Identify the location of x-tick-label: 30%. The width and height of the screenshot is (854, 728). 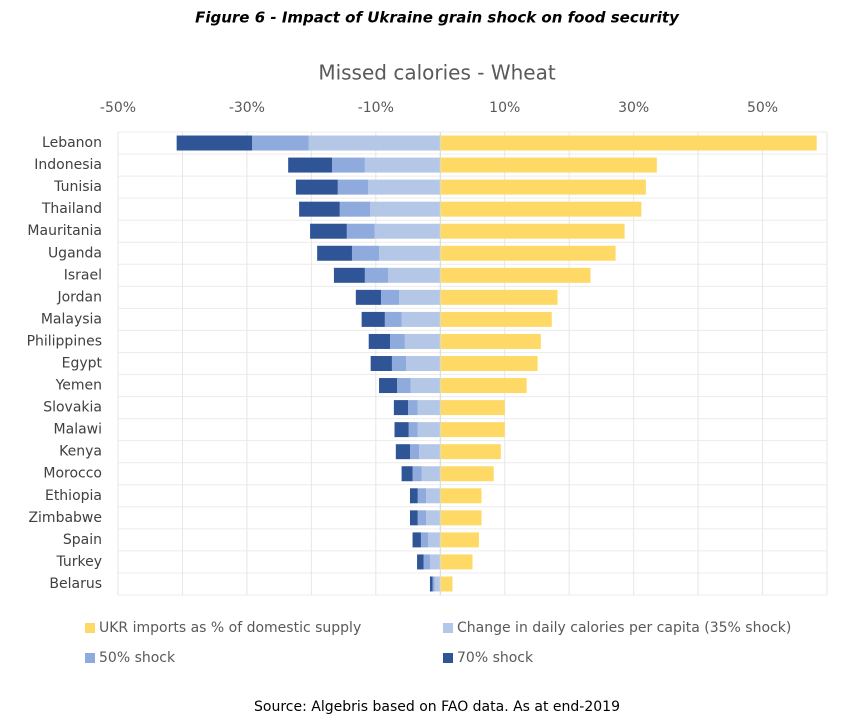
(633, 108).